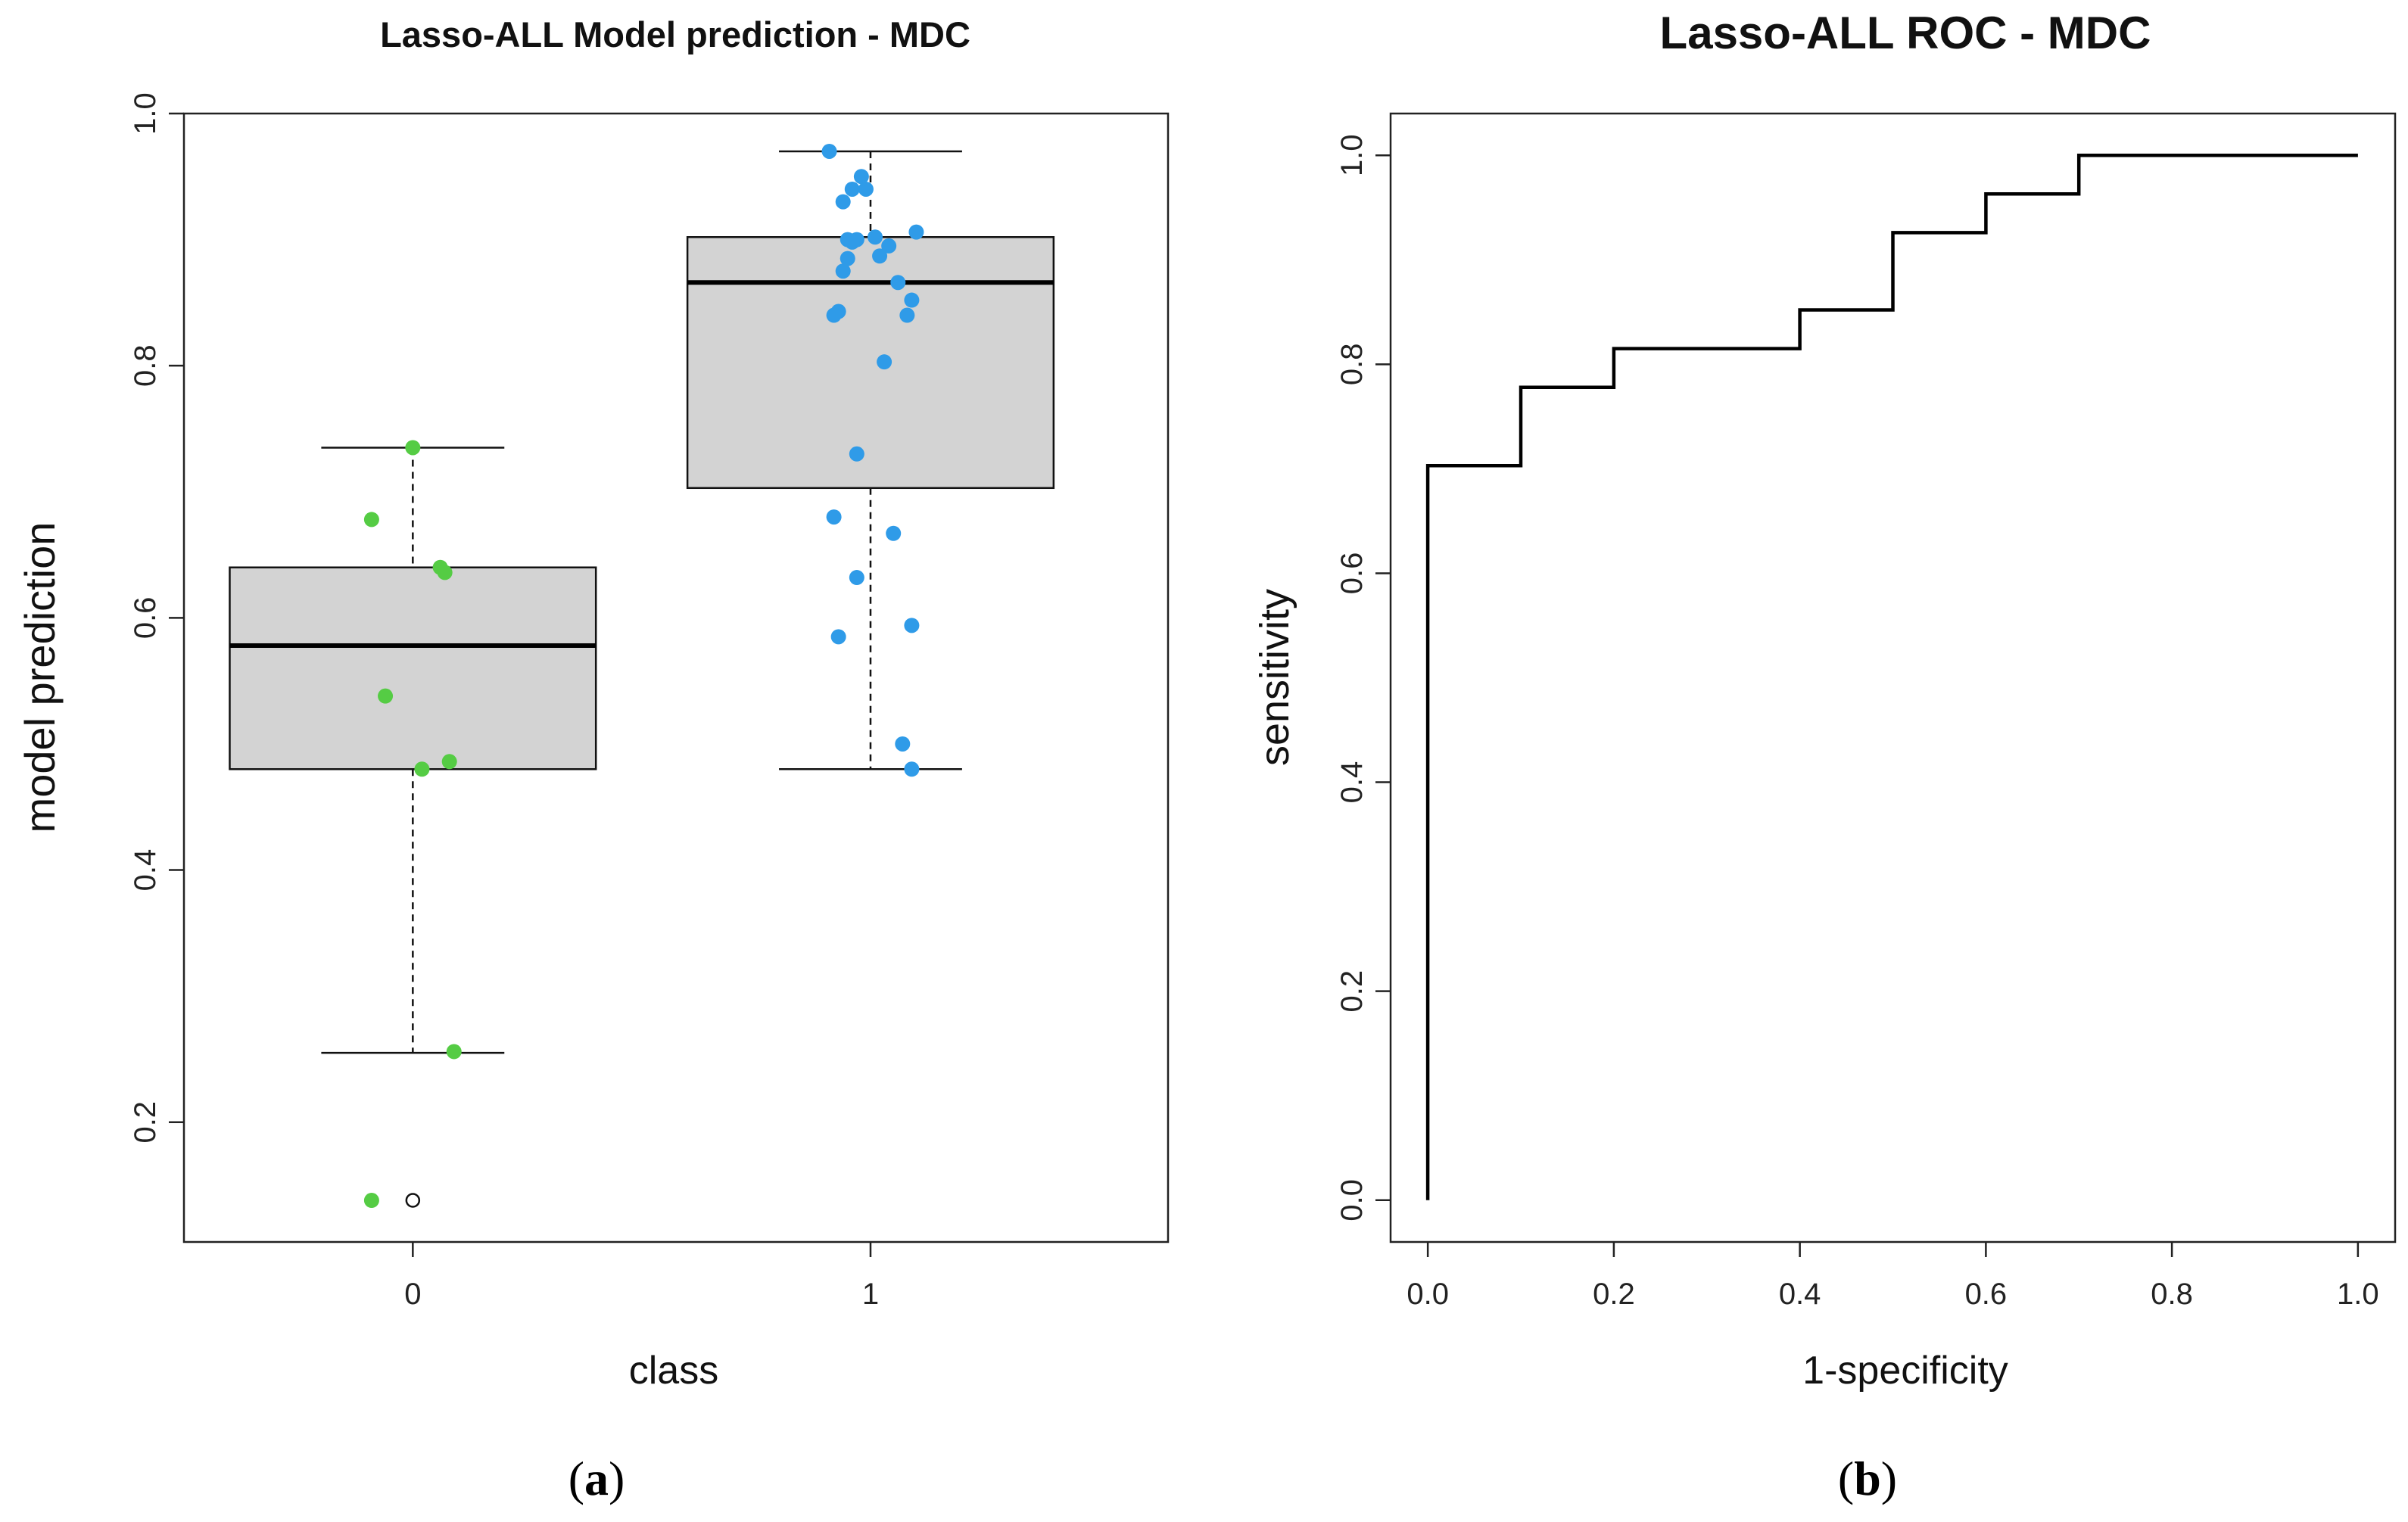  I want to click on chart-title-a: Lasso-ALL Model prediction - MDC, so click(675, 34).